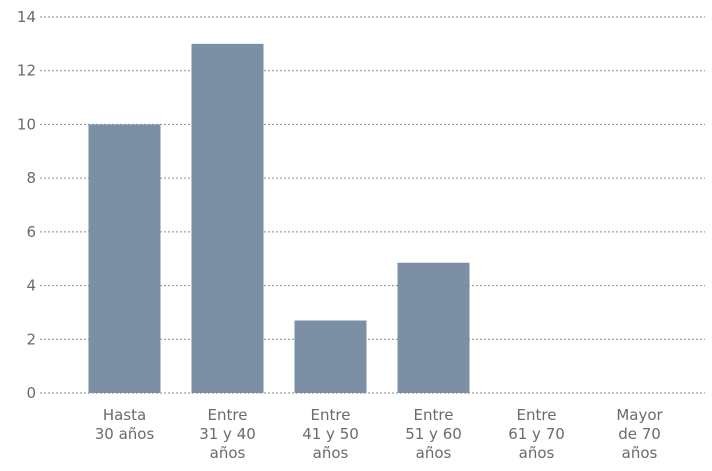 The image size is (712, 471). Describe the element at coordinates (31, 286) in the screenshot. I see `y-tick-label: 4` at that location.